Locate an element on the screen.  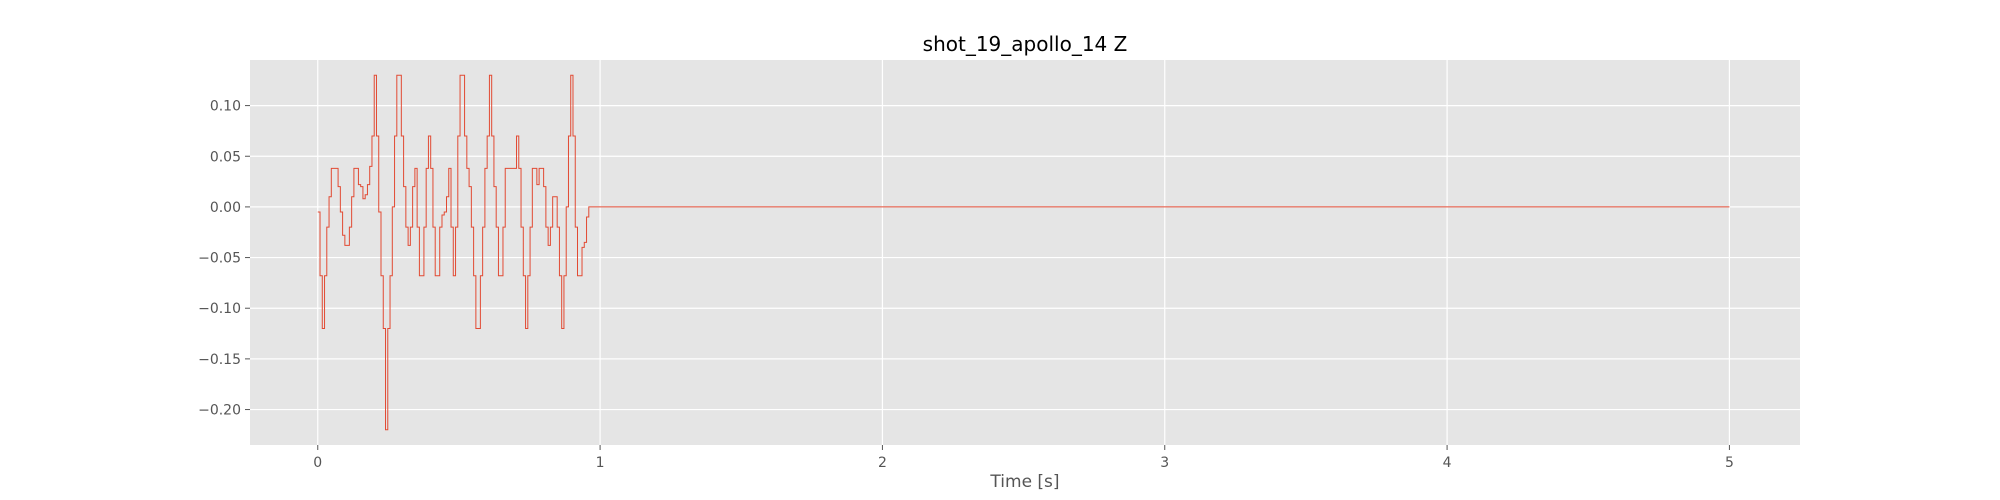
y-tick-label: 0.10 is located at coordinates (225, 107).